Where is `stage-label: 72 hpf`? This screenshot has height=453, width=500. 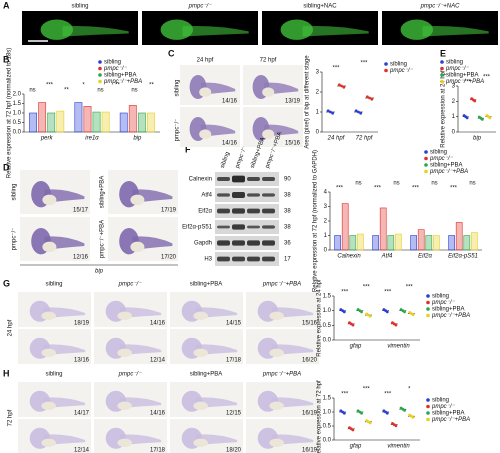
stage-label: 72 hpf is located at coordinates (268, 61).